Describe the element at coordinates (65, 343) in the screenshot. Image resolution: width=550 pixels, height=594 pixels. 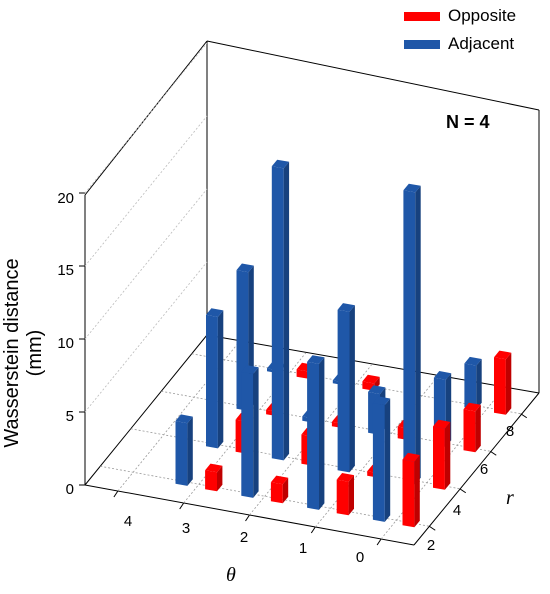
I see `y-tick-label: 10` at that location.